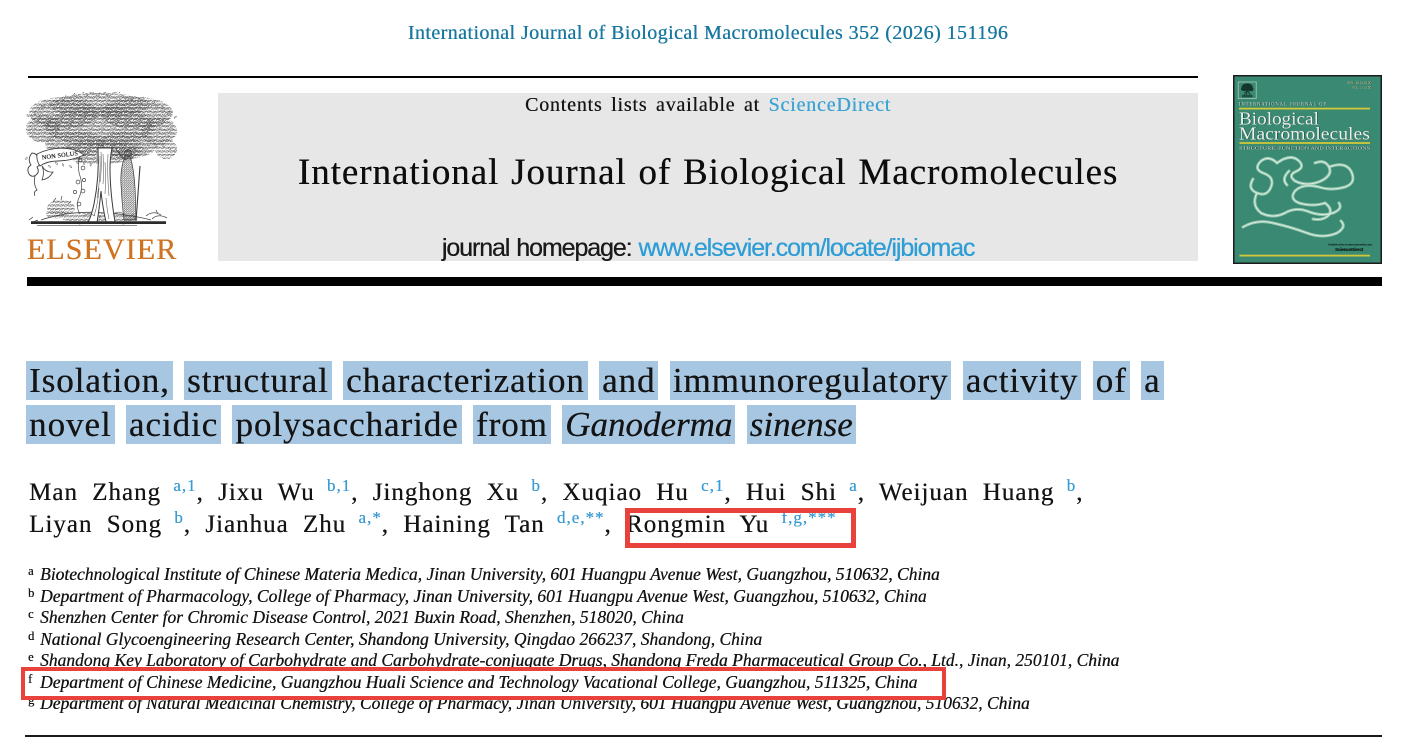 The image size is (1416, 744). Describe the element at coordinates (1349, 250) in the screenshot. I see `svg-text: ScienceDirect` at that location.